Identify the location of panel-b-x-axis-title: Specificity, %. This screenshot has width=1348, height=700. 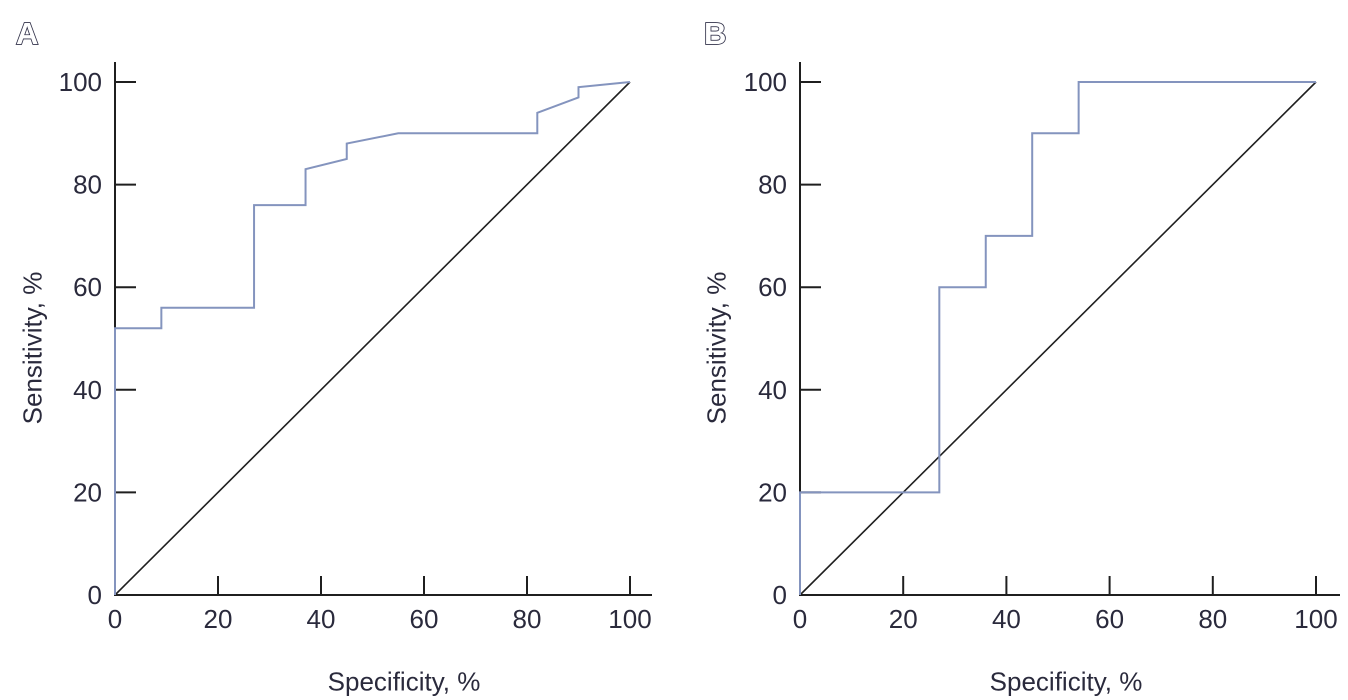
(1066, 681).